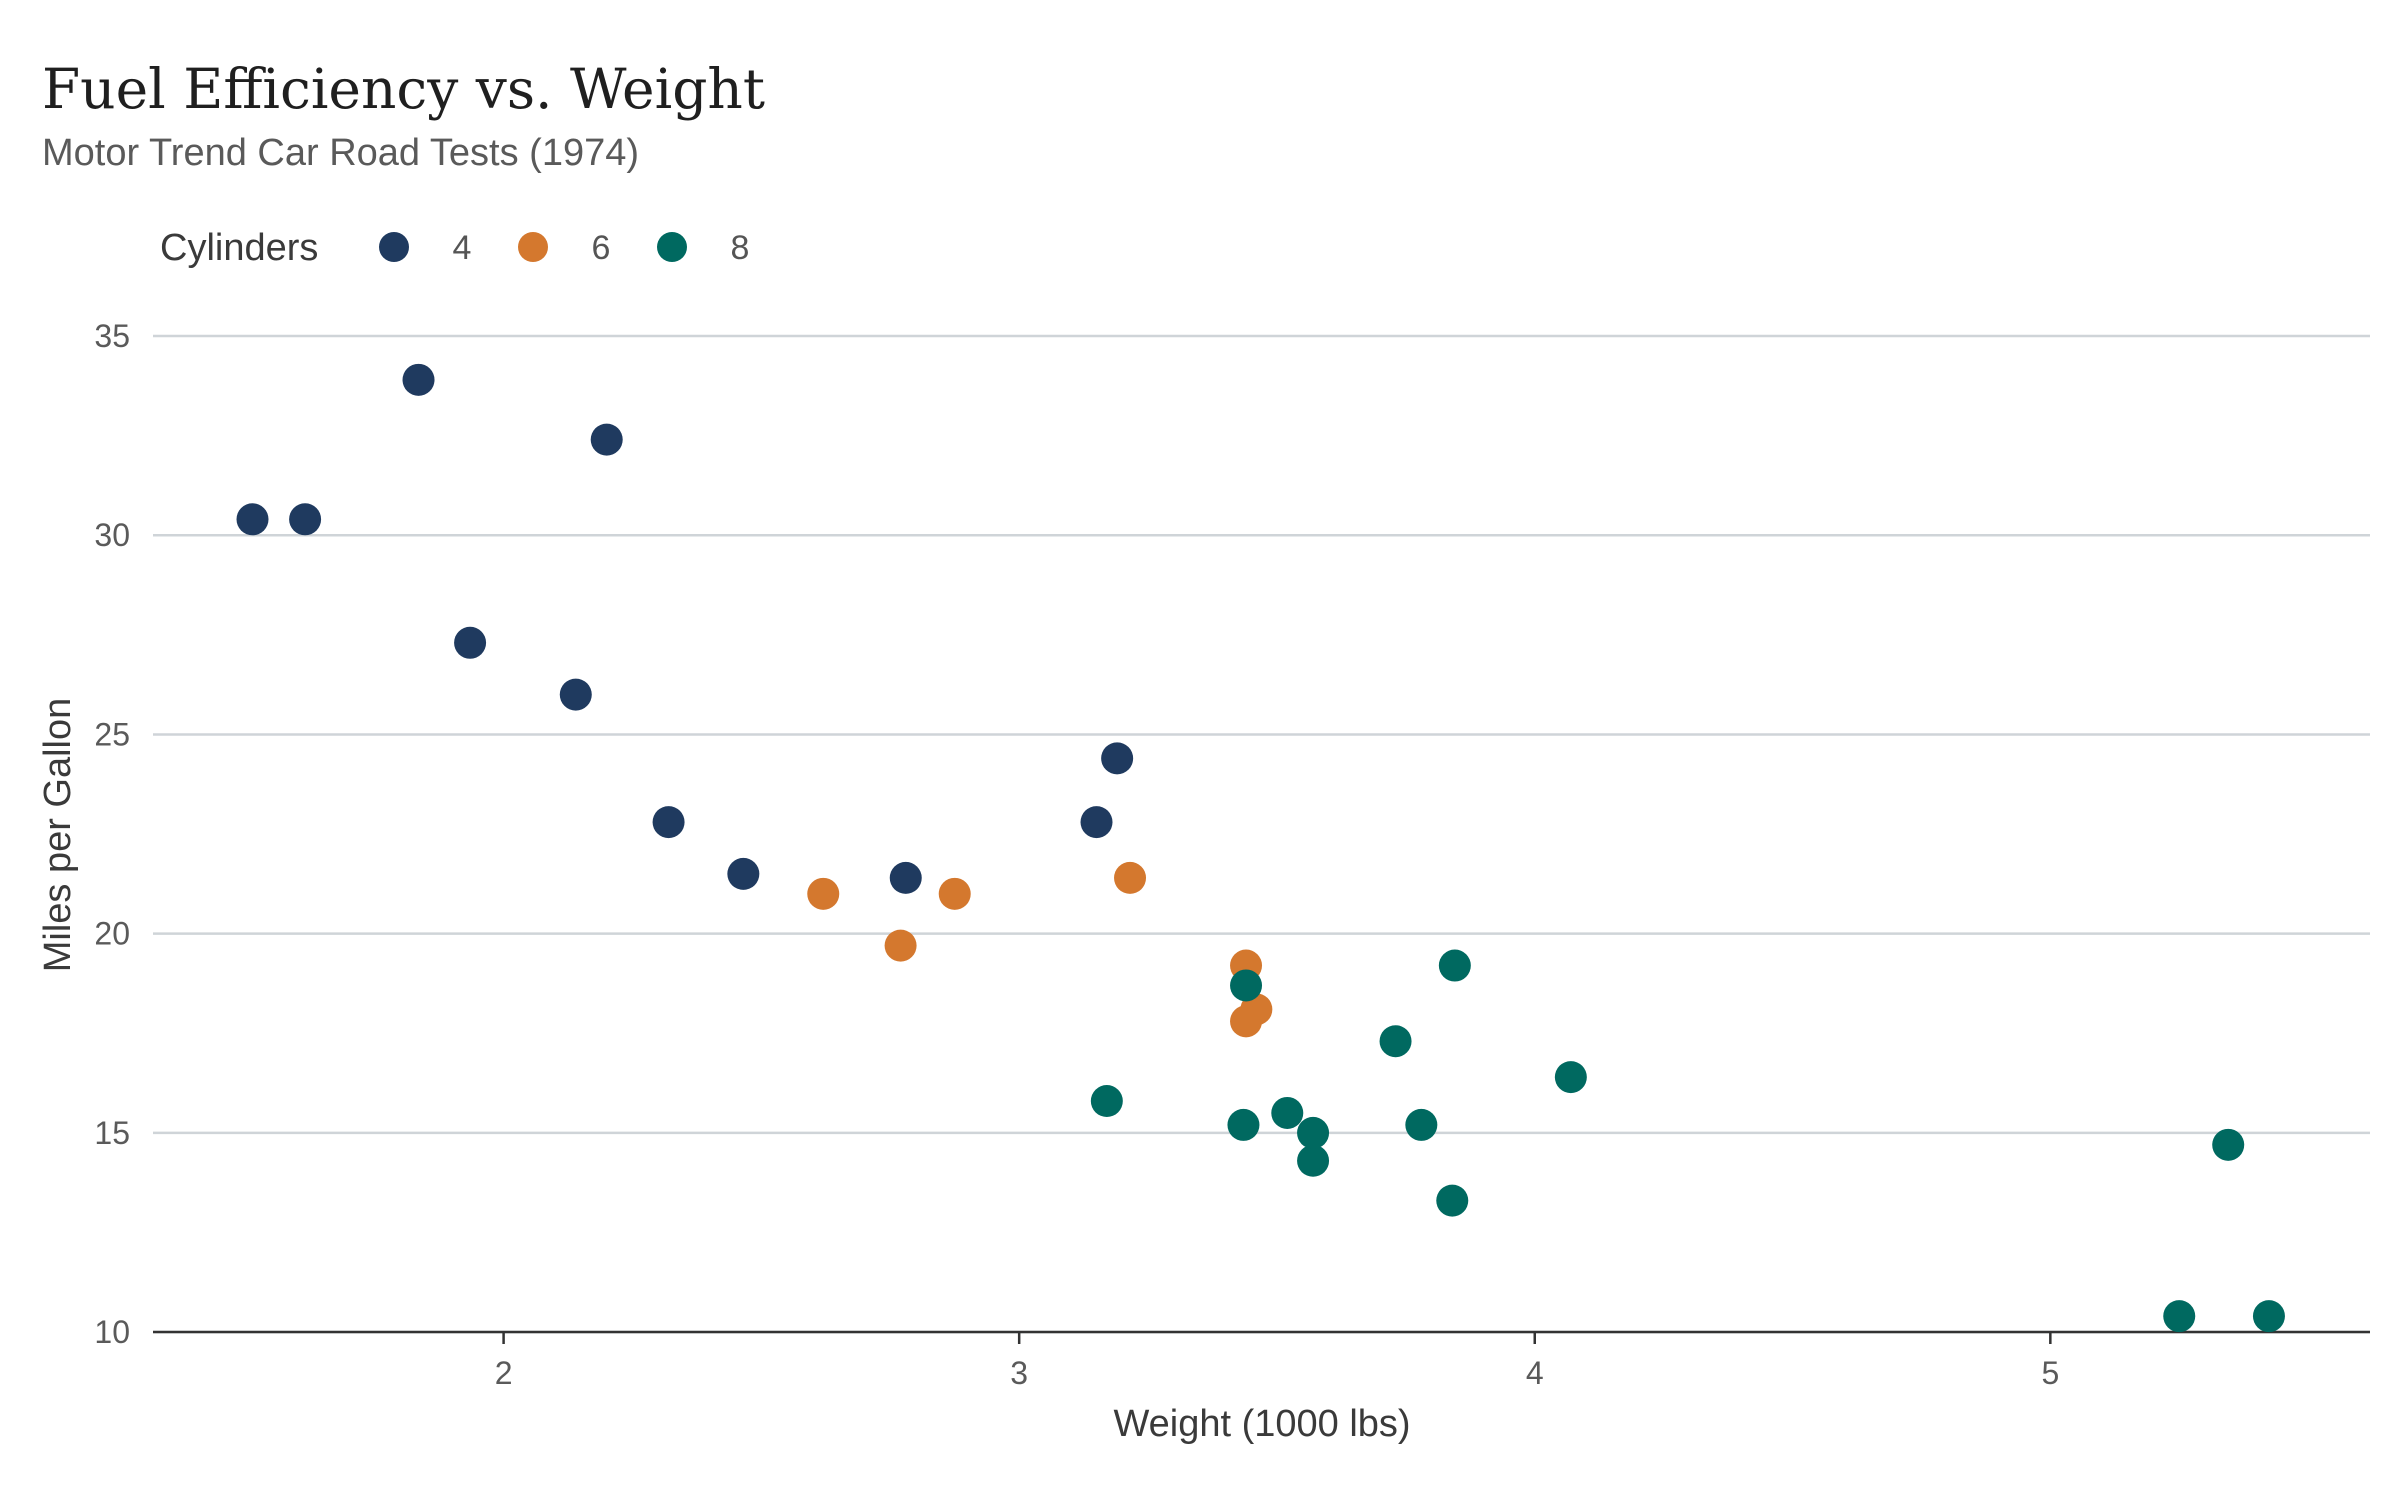  Describe the element at coordinates (112, 934) in the screenshot. I see `y-tick-label: 20` at that location.